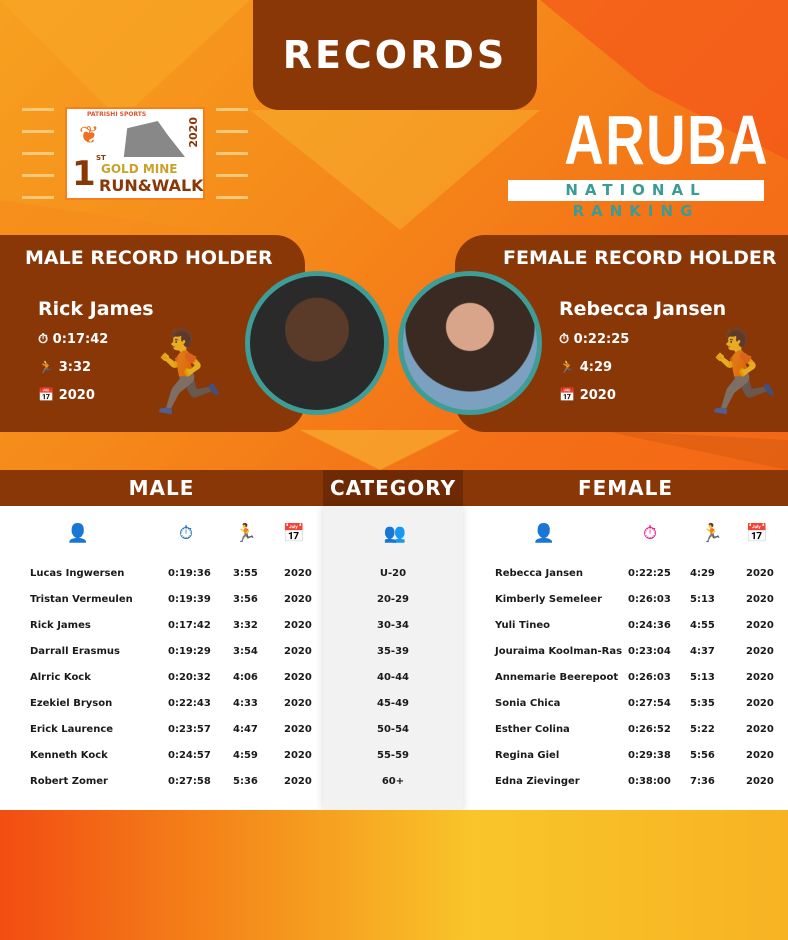  What do you see at coordinates (81, 599) in the screenshot?
I see `male-name: Tristan Vermeulen` at bounding box center [81, 599].